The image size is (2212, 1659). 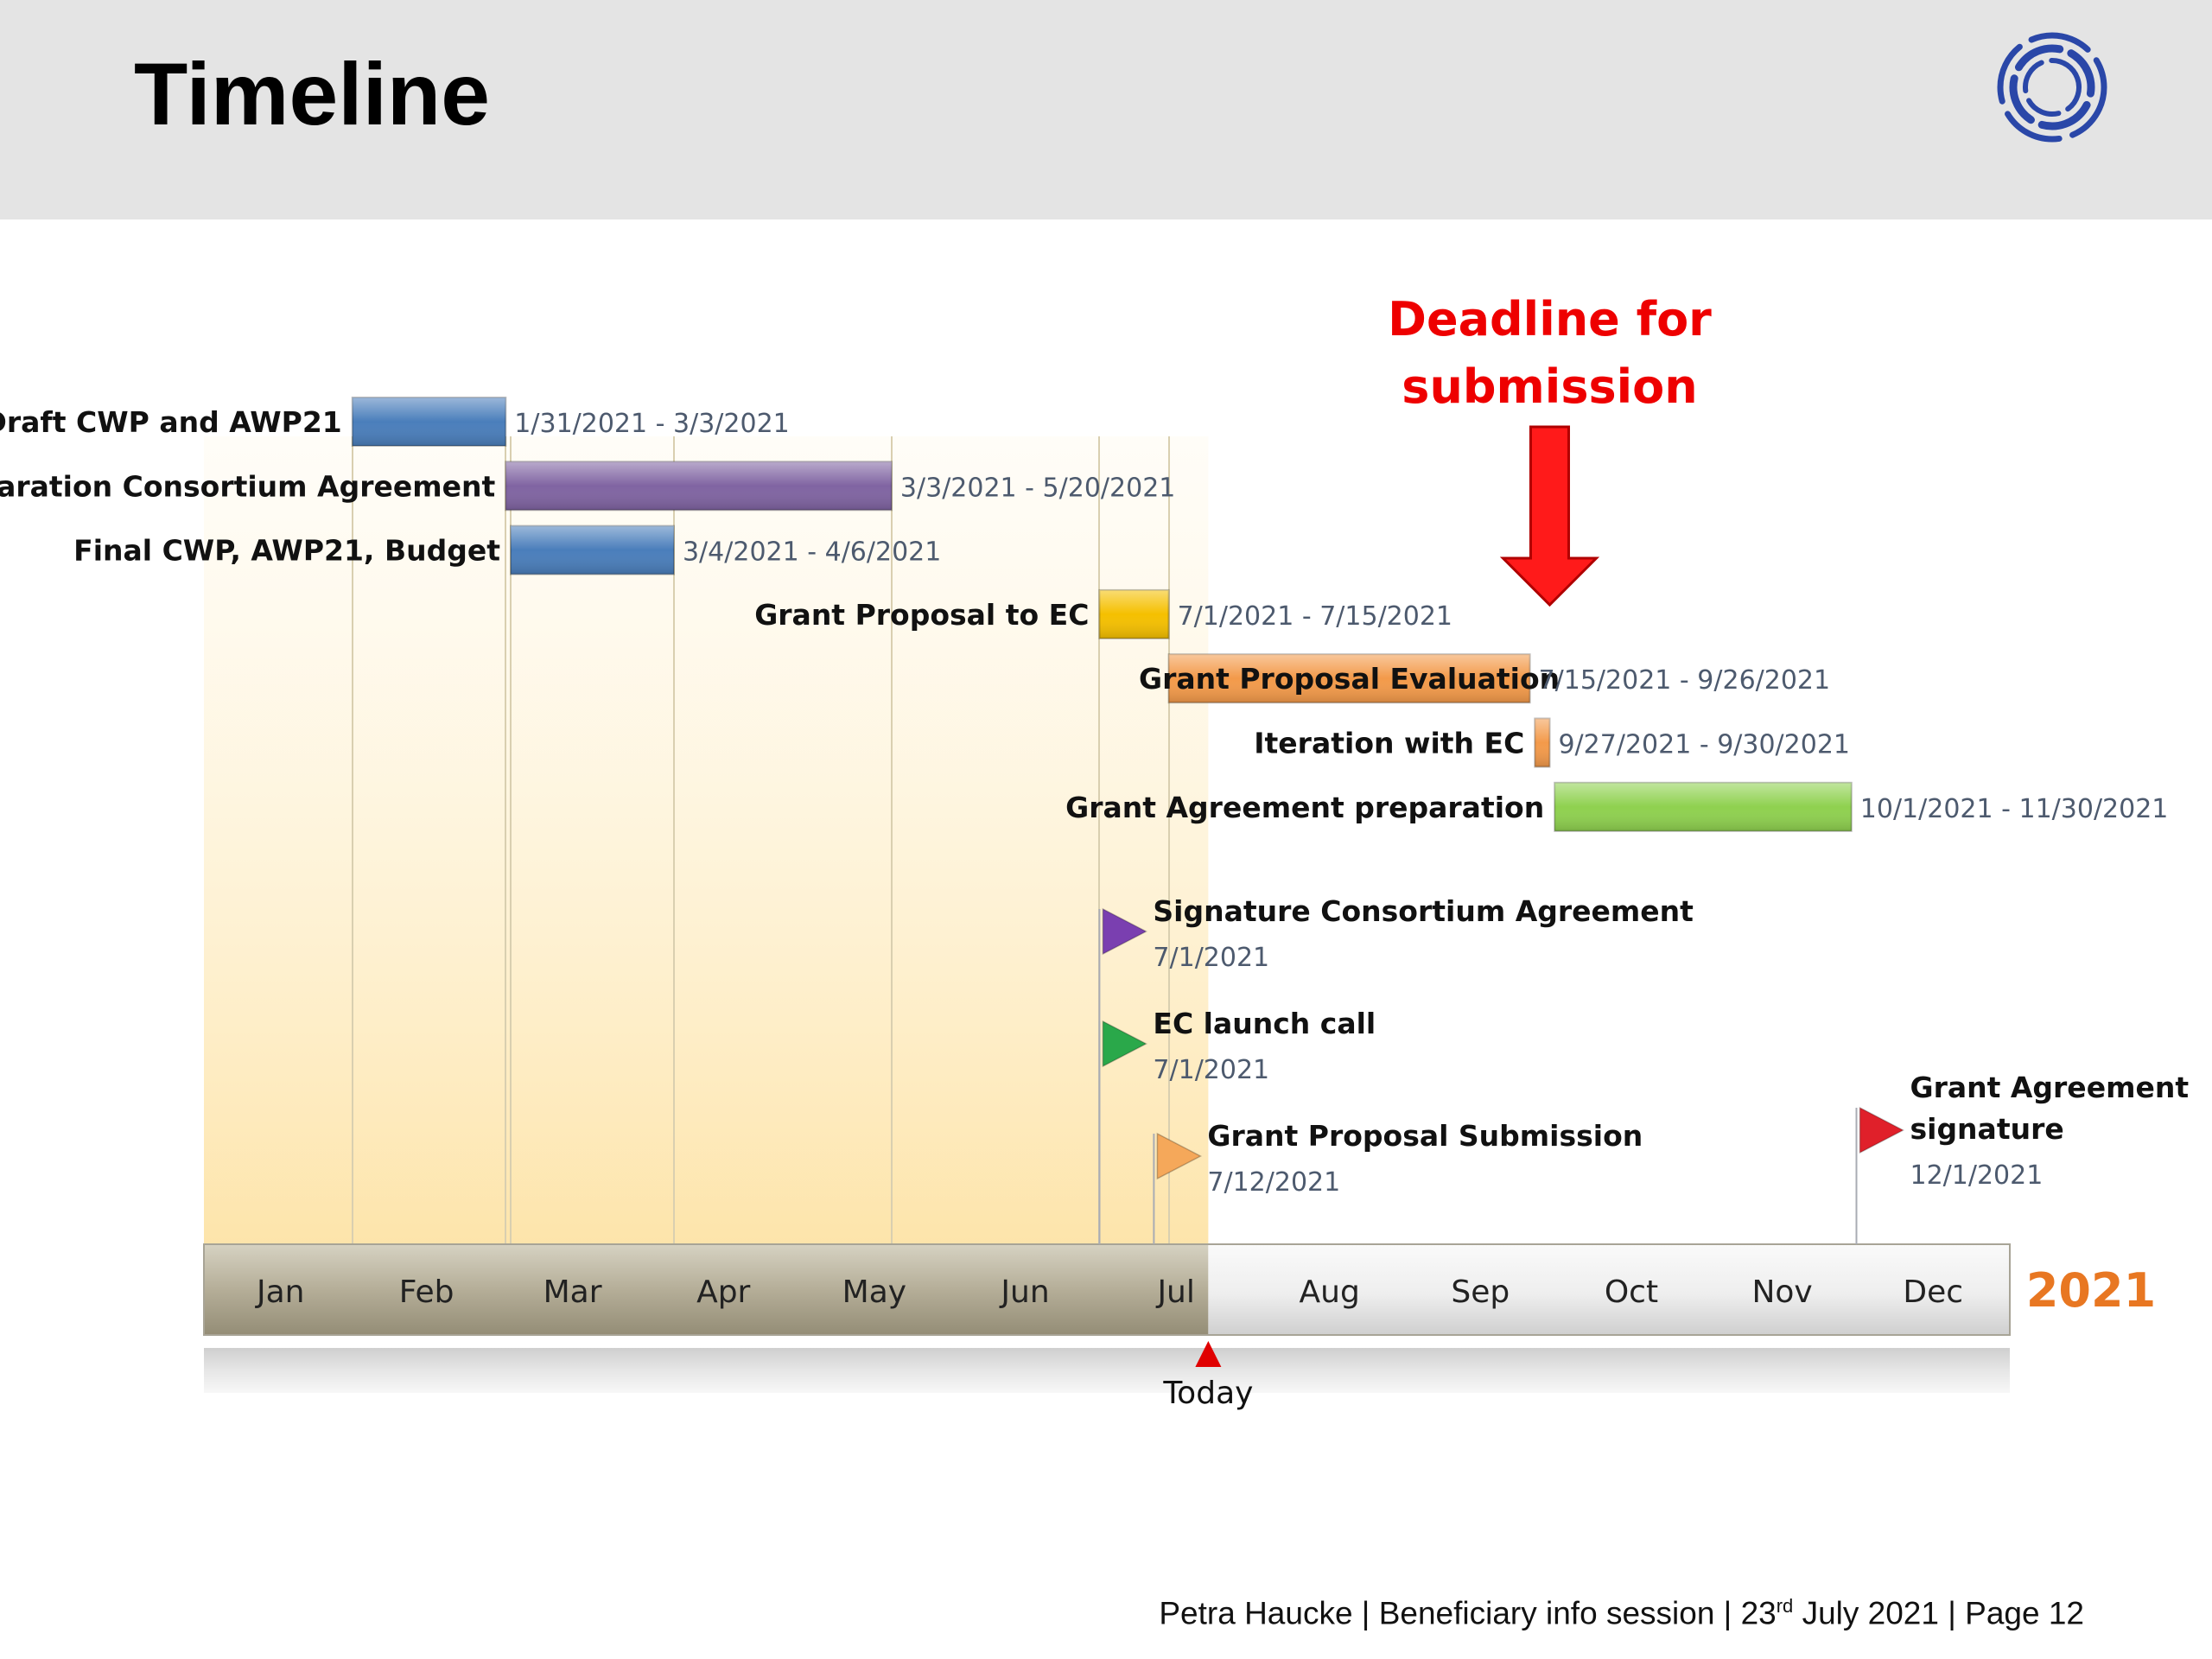 I want to click on task-name-label: Iteration with EC, so click(x=1389, y=743).